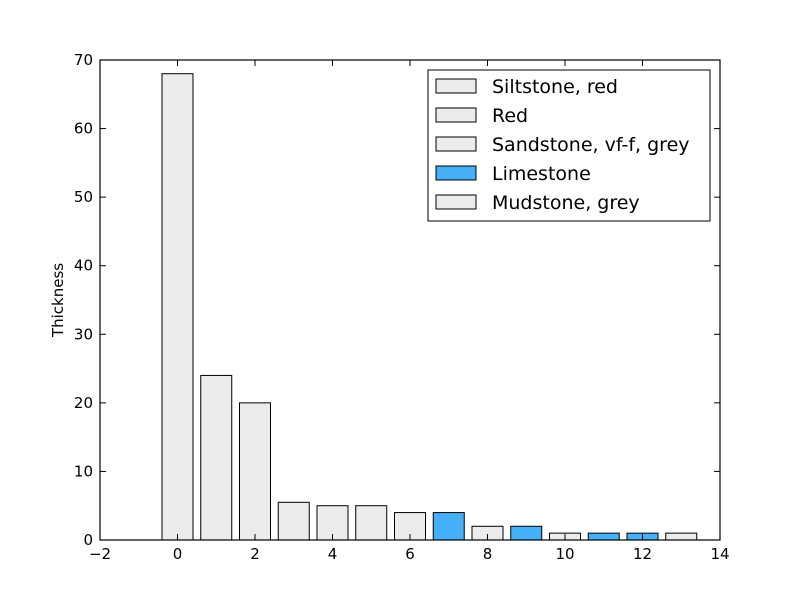 This screenshot has height=600, width=800. Describe the element at coordinates (83, 334) in the screenshot. I see `y-tick-label: 30` at that location.